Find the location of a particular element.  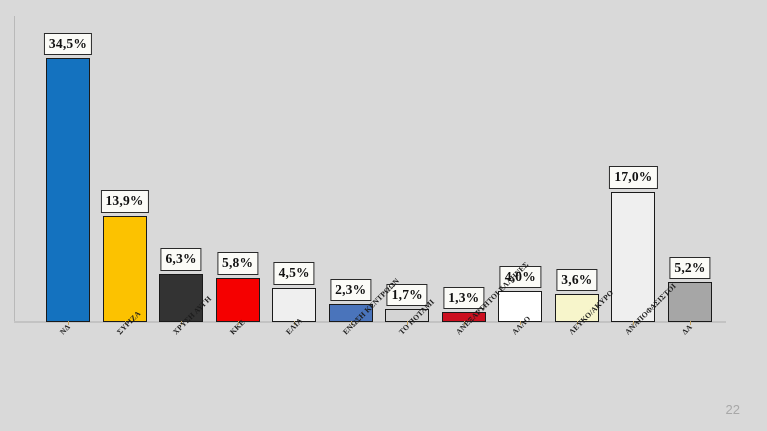

bar-group-11: 17,0% is located at coordinates (633, 169).